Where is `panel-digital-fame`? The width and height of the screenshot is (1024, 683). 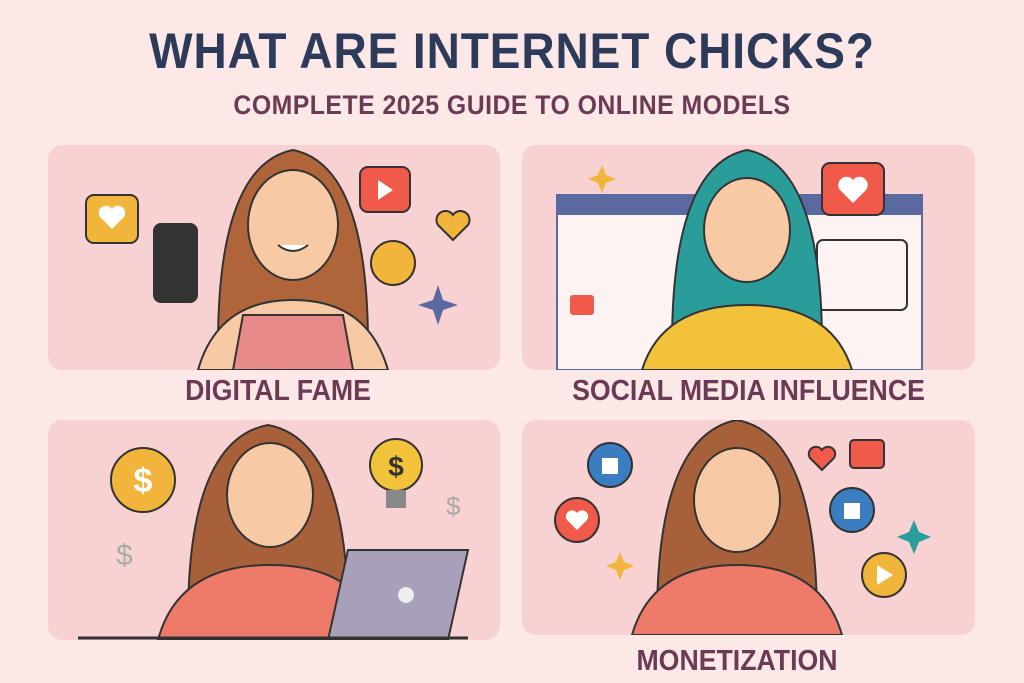
panel-digital-fame is located at coordinates (274, 257).